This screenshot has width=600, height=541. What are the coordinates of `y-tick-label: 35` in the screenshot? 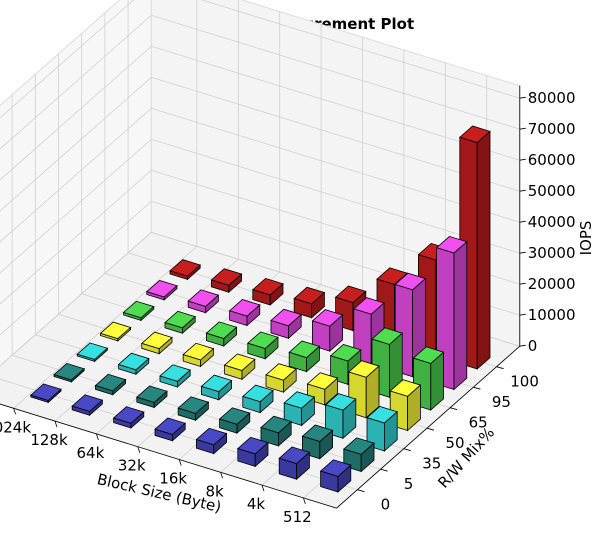 It's located at (431, 464).